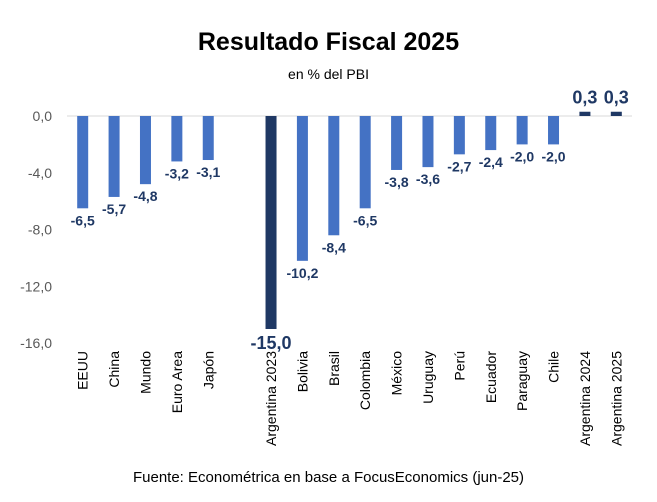 Image resolution: width=657 pixels, height=502 pixels. Describe the element at coordinates (40, 173) in the screenshot. I see `y-tick-label: -4,0` at that location.